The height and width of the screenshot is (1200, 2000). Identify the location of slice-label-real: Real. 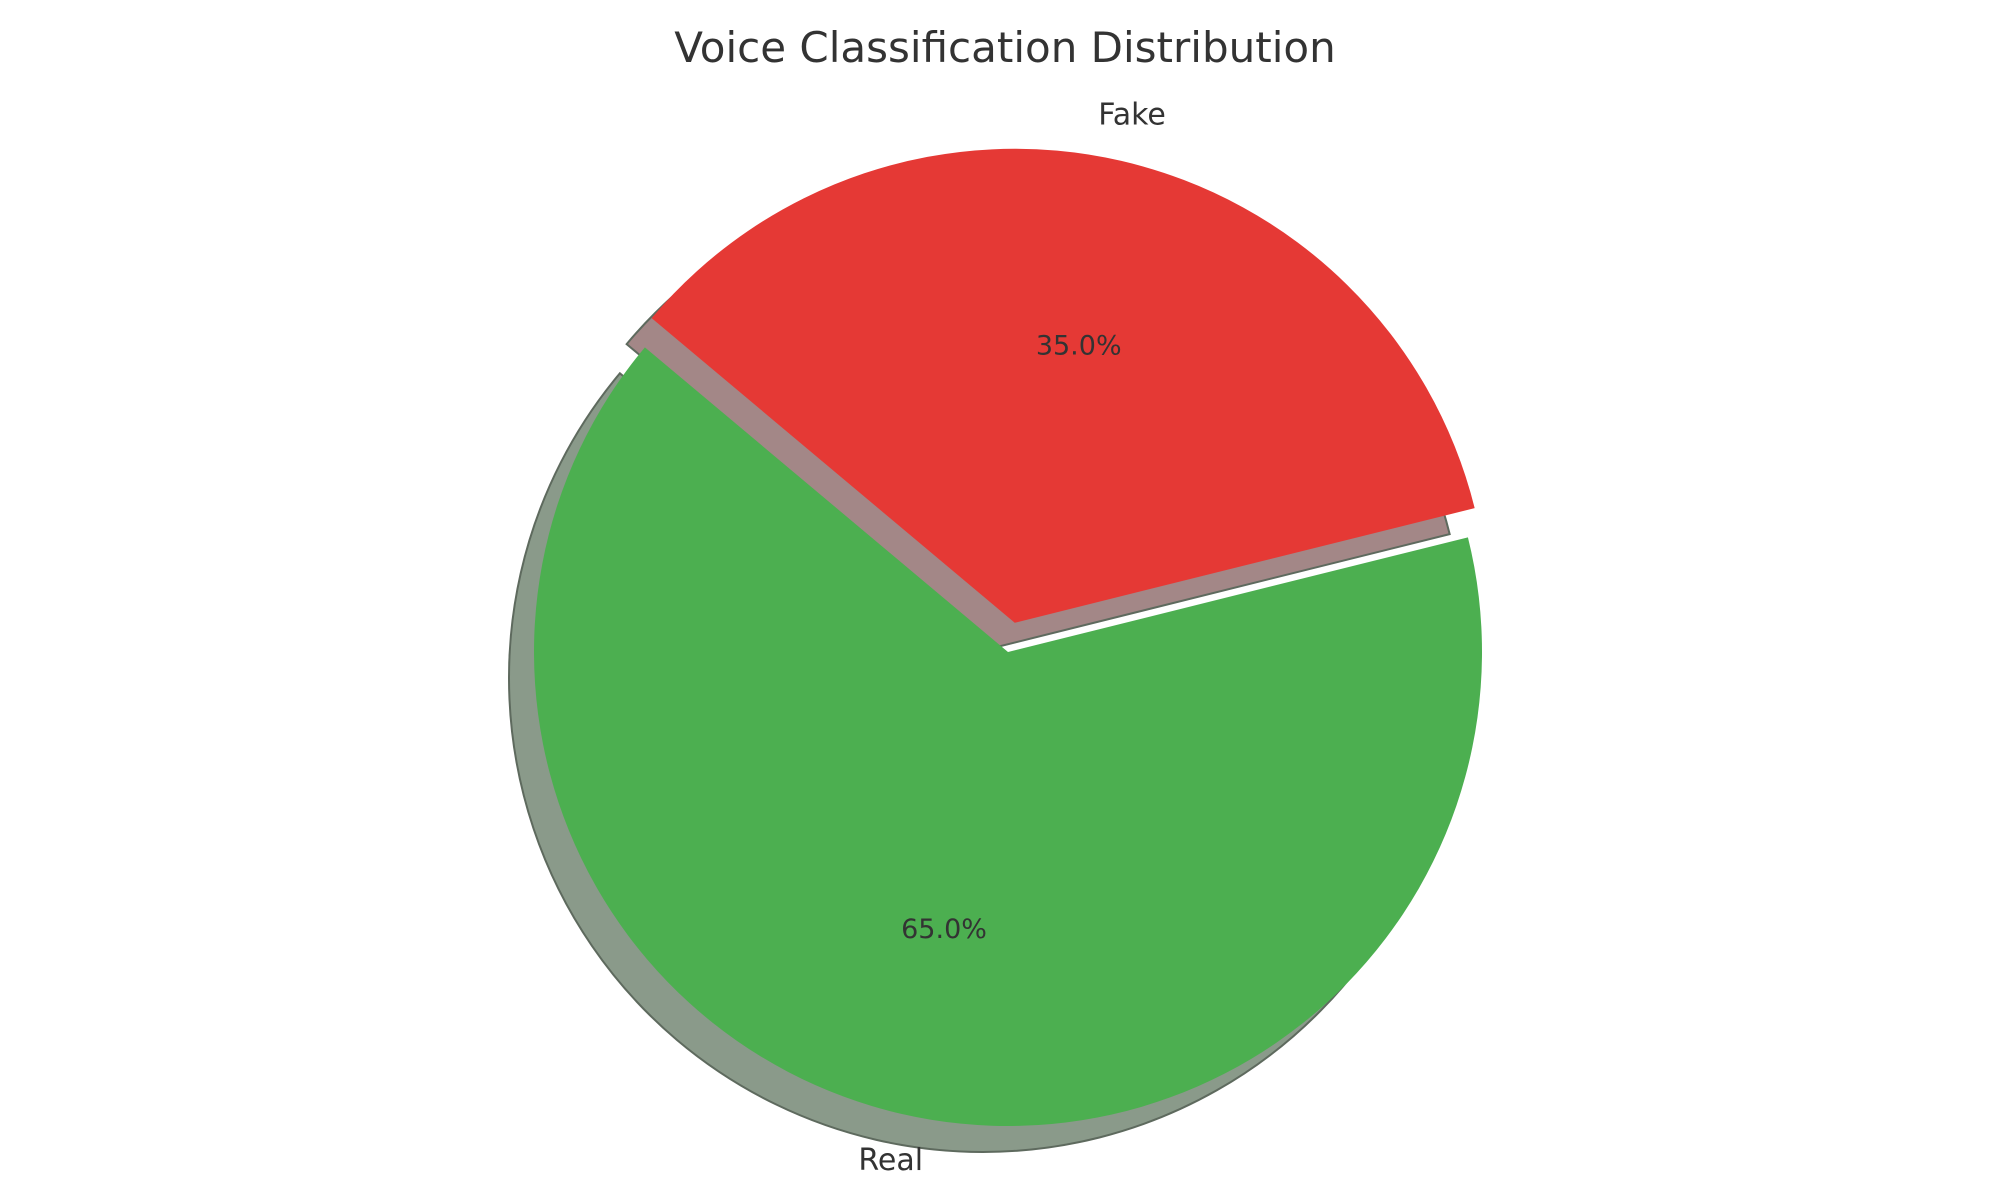
(890, 1160).